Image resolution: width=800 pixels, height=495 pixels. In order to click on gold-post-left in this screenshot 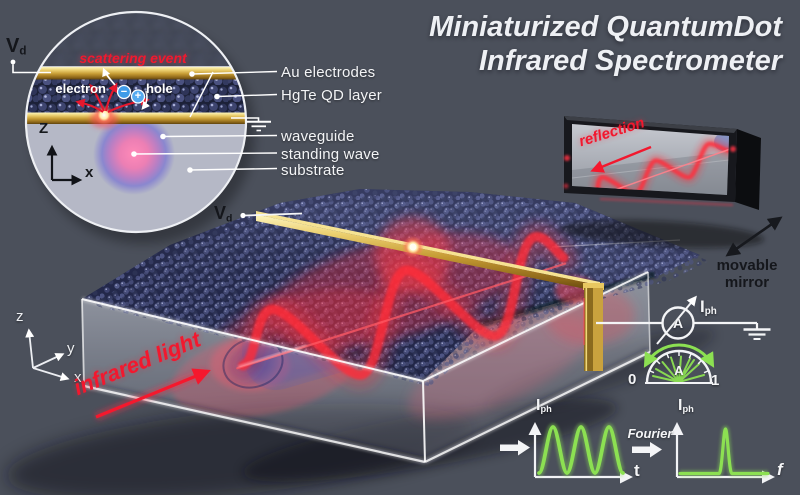, I will do `click(588, 329)`.